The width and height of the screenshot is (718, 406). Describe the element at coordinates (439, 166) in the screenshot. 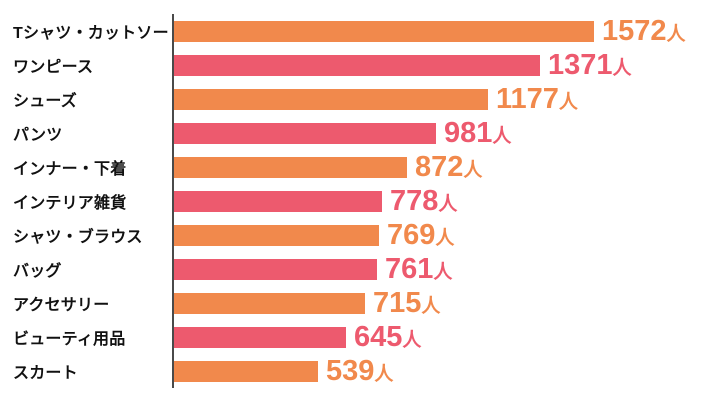

I see `value-number: 872` at that location.